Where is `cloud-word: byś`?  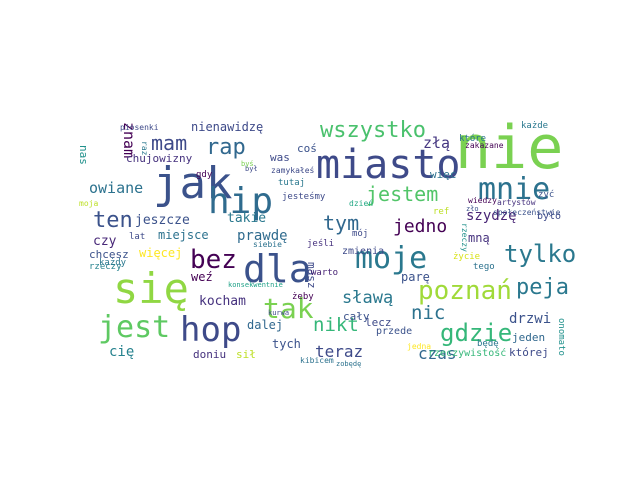 cloud-word: byś is located at coordinates (247, 164).